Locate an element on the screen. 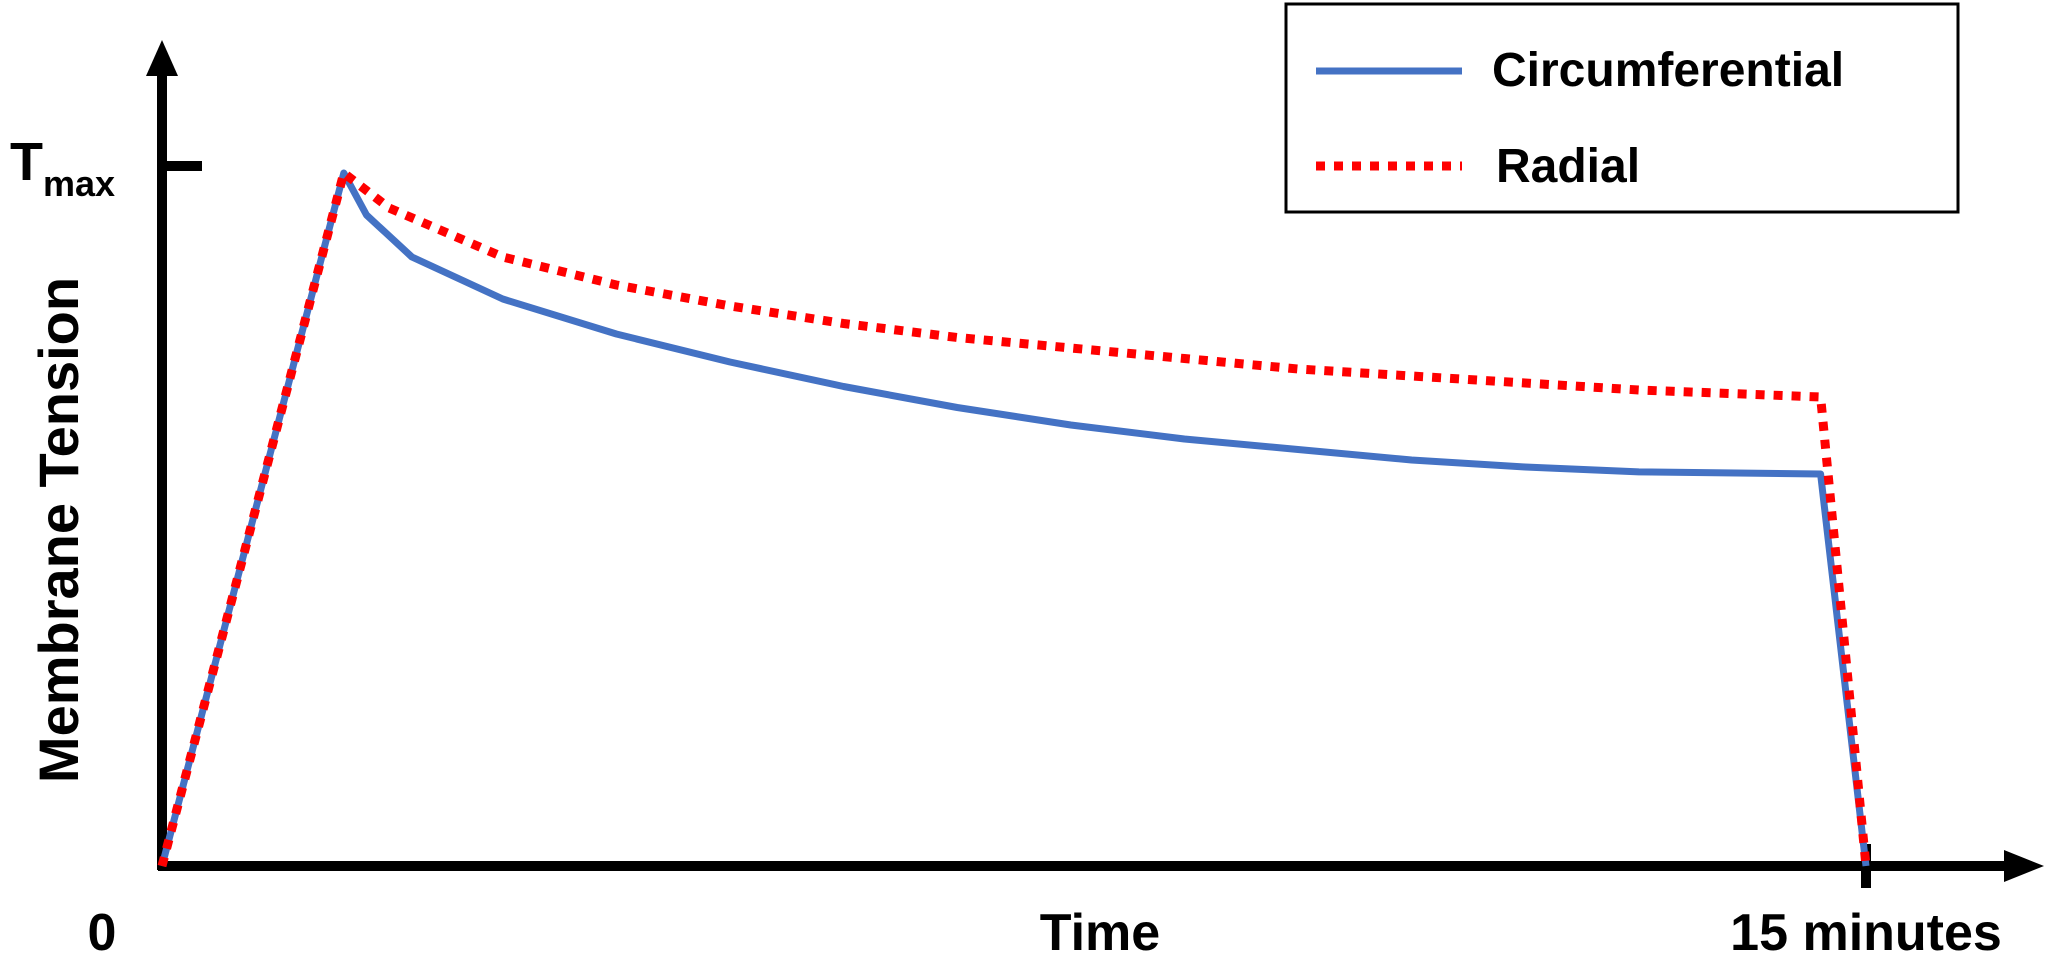 The image size is (2048, 960). y-tick-label-0: Tmax is located at coordinates (62, 168).